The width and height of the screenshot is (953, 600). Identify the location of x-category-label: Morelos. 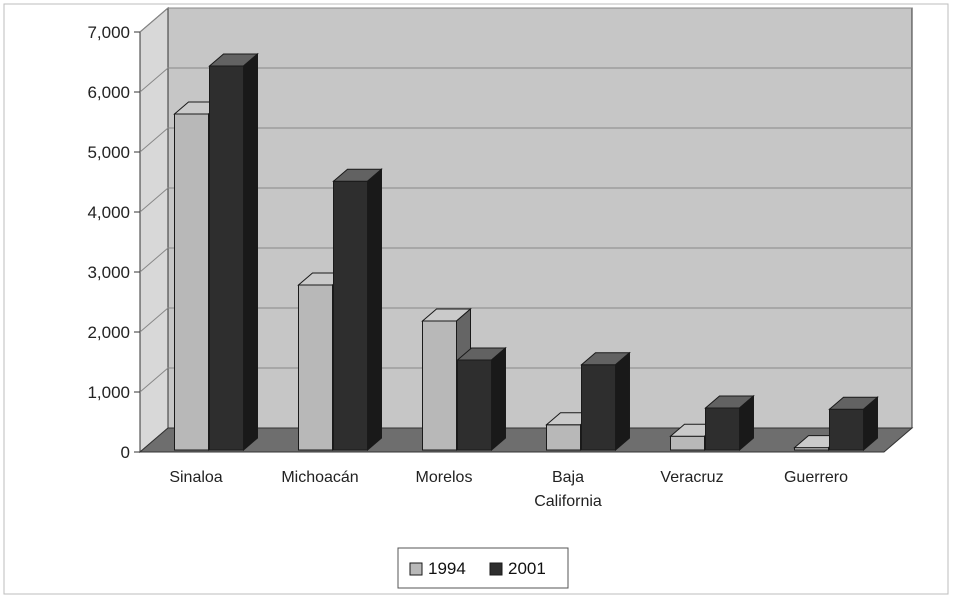
(444, 477).